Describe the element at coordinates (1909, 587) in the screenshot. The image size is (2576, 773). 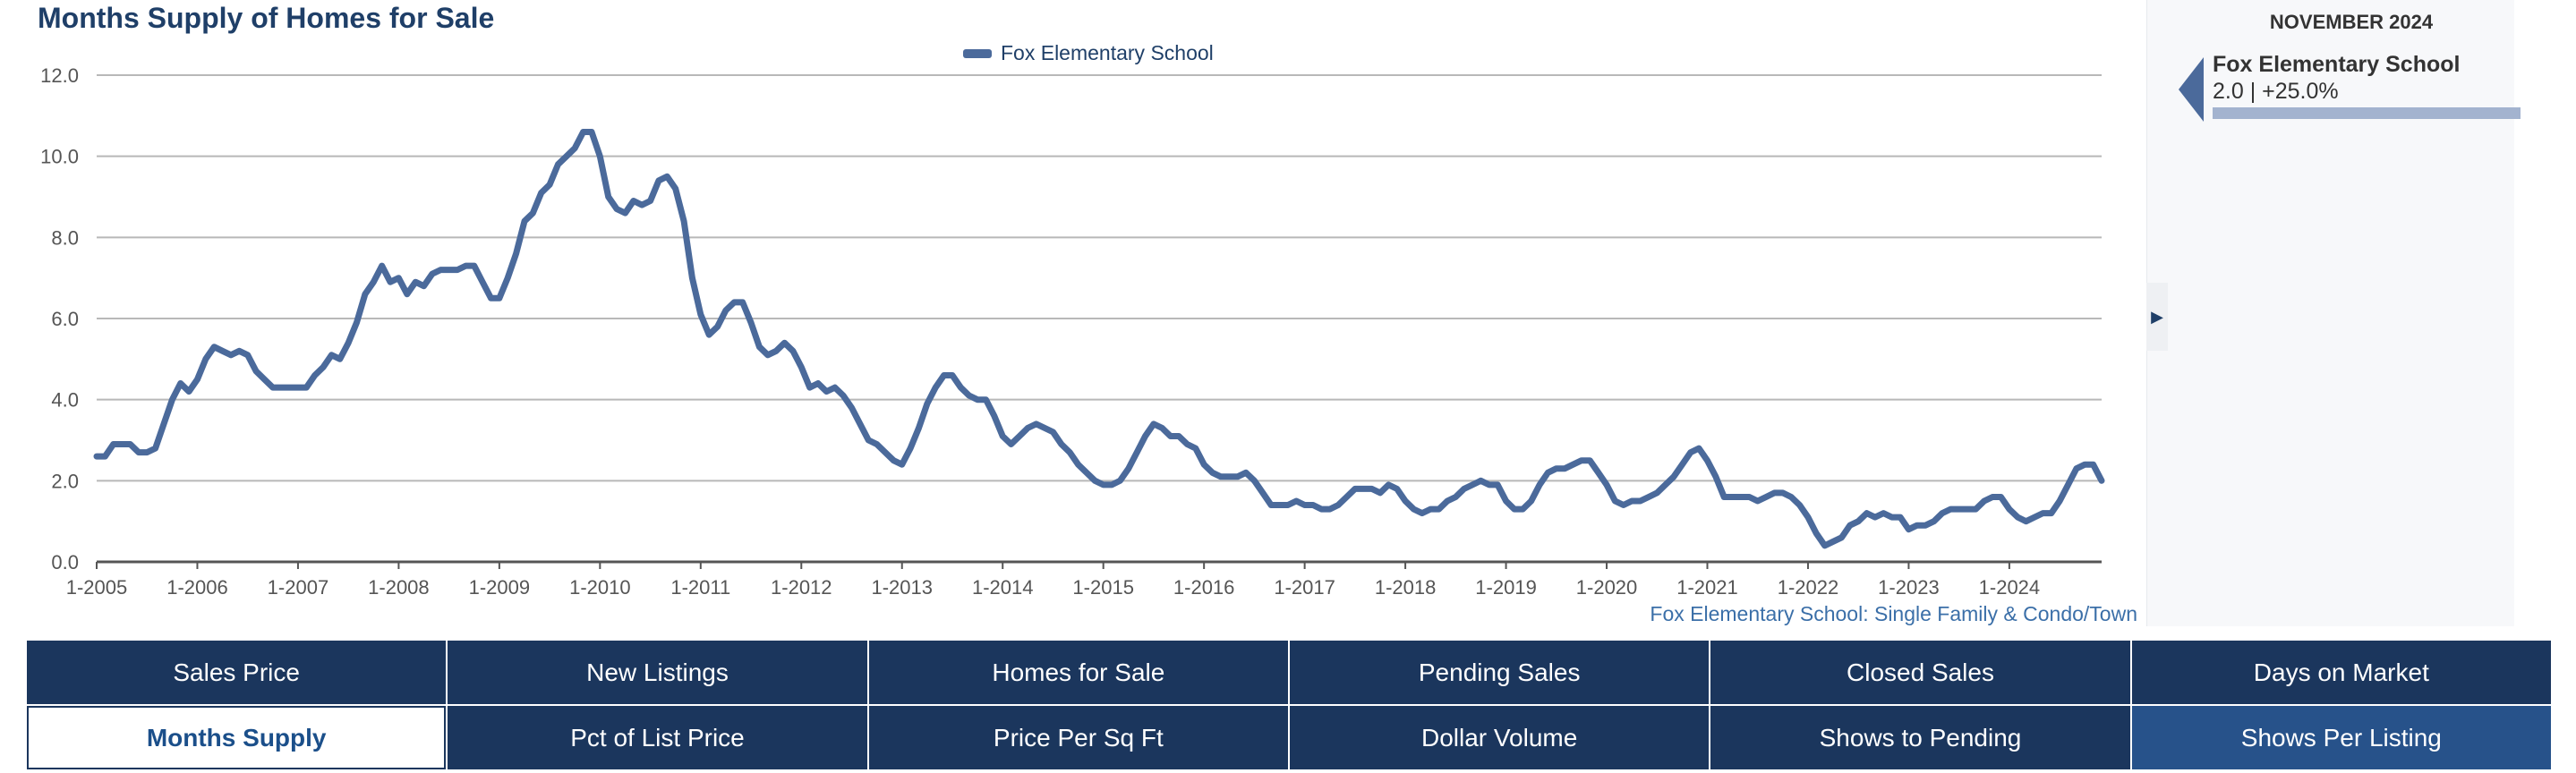
I see `x-tick-label: 1-2023` at that location.